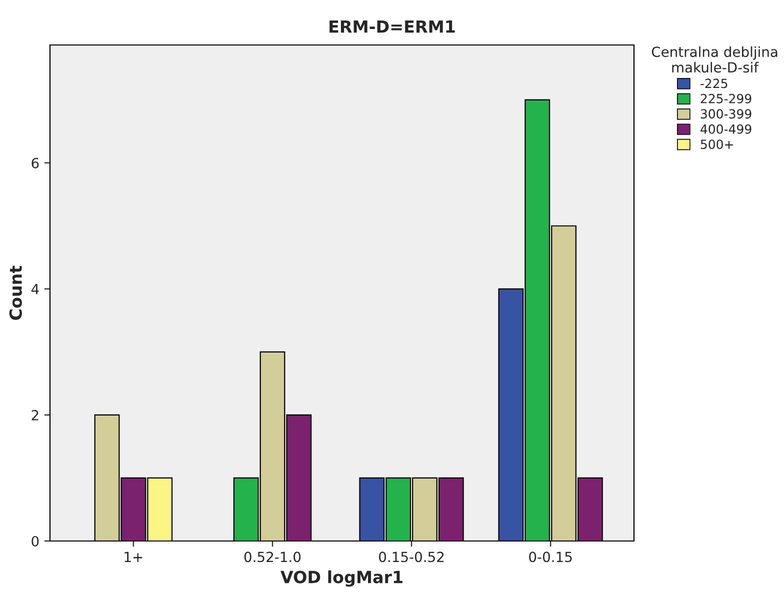 The height and width of the screenshot is (605, 784). What do you see at coordinates (726, 129) in the screenshot?
I see `legend-label: 400-499` at bounding box center [726, 129].